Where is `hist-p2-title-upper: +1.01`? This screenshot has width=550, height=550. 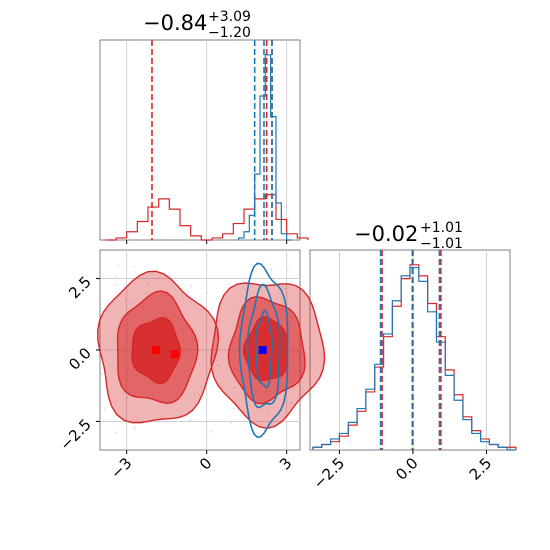
hist-p2-title-upper: +1.01 is located at coordinates (441, 228).